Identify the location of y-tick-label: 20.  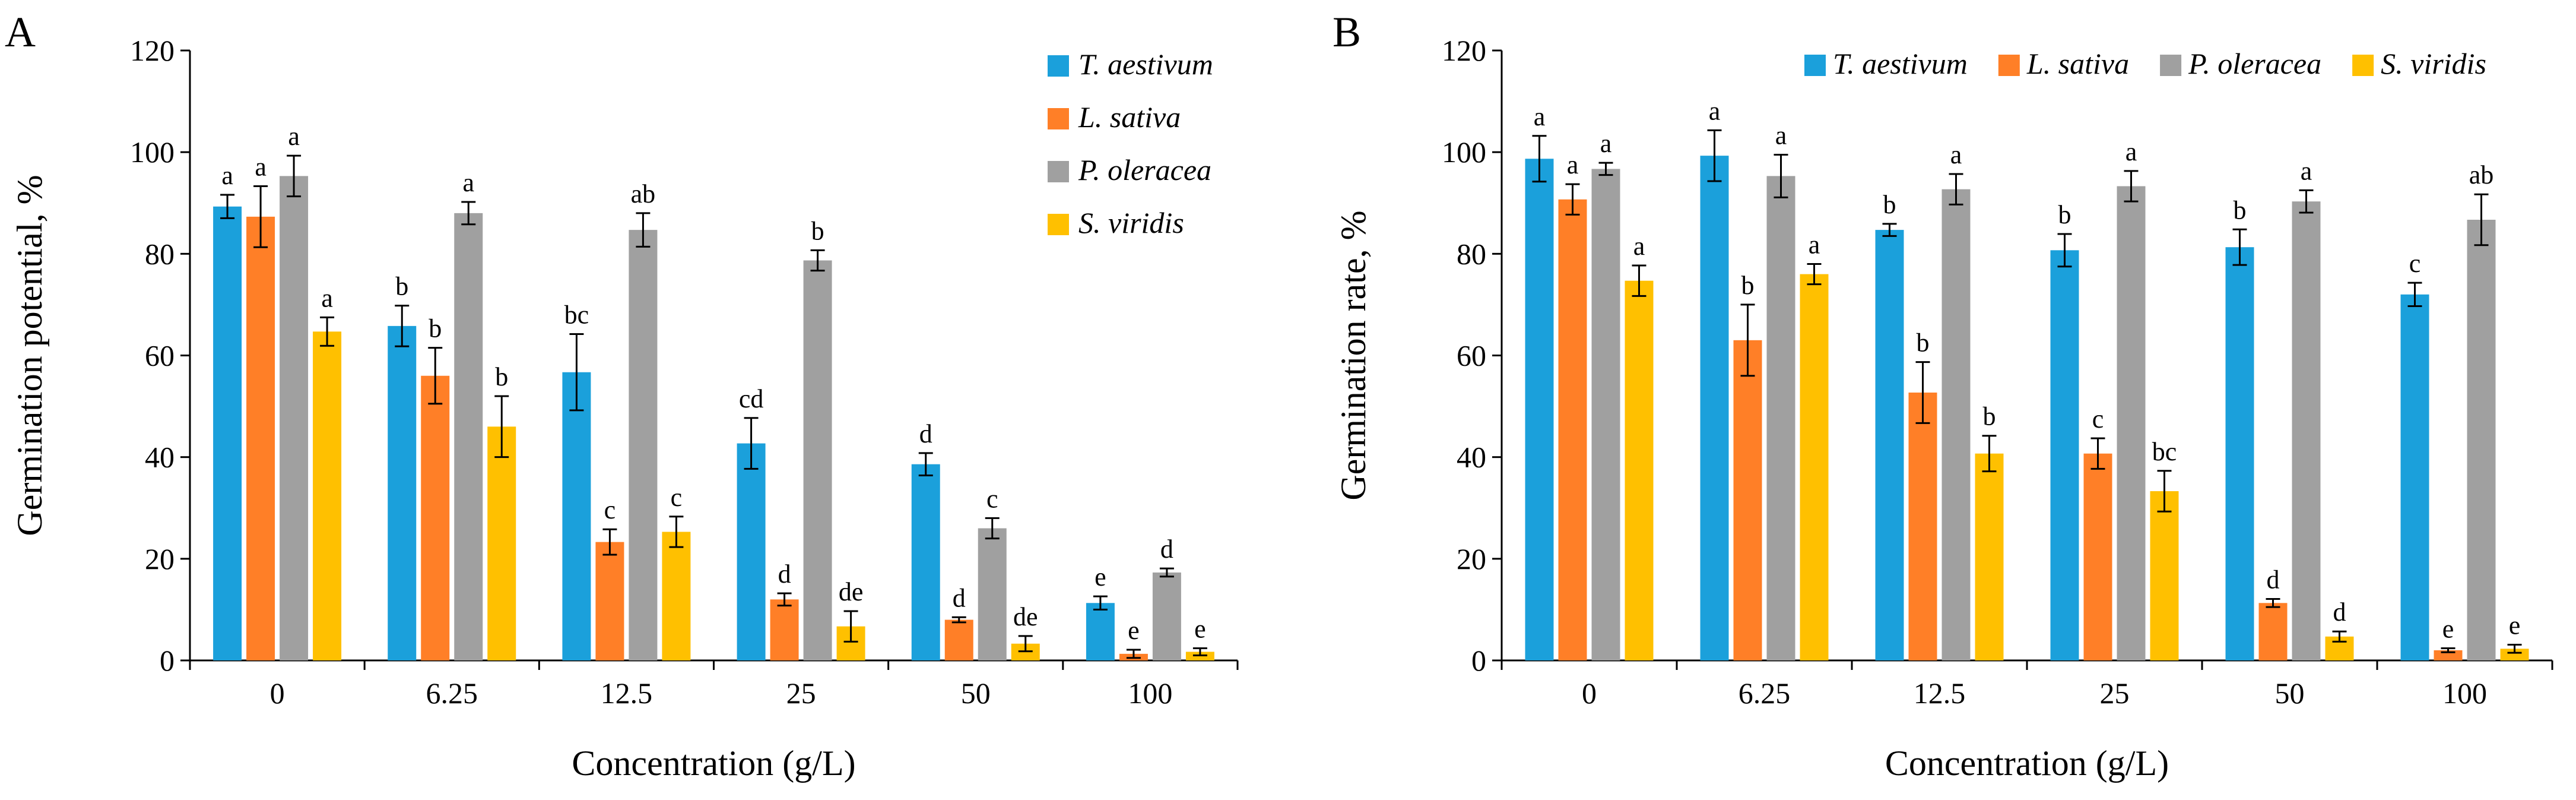
(160, 559).